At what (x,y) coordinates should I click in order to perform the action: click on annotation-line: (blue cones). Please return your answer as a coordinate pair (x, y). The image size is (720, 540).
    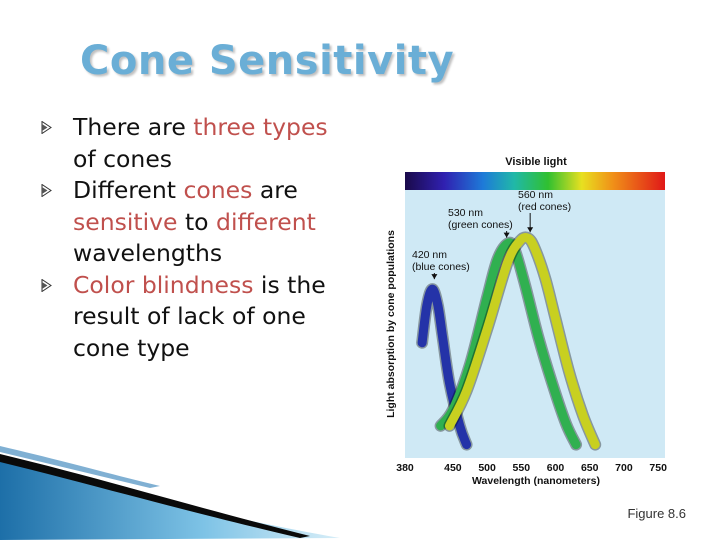
    Looking at the image, I should click on (441, 267).